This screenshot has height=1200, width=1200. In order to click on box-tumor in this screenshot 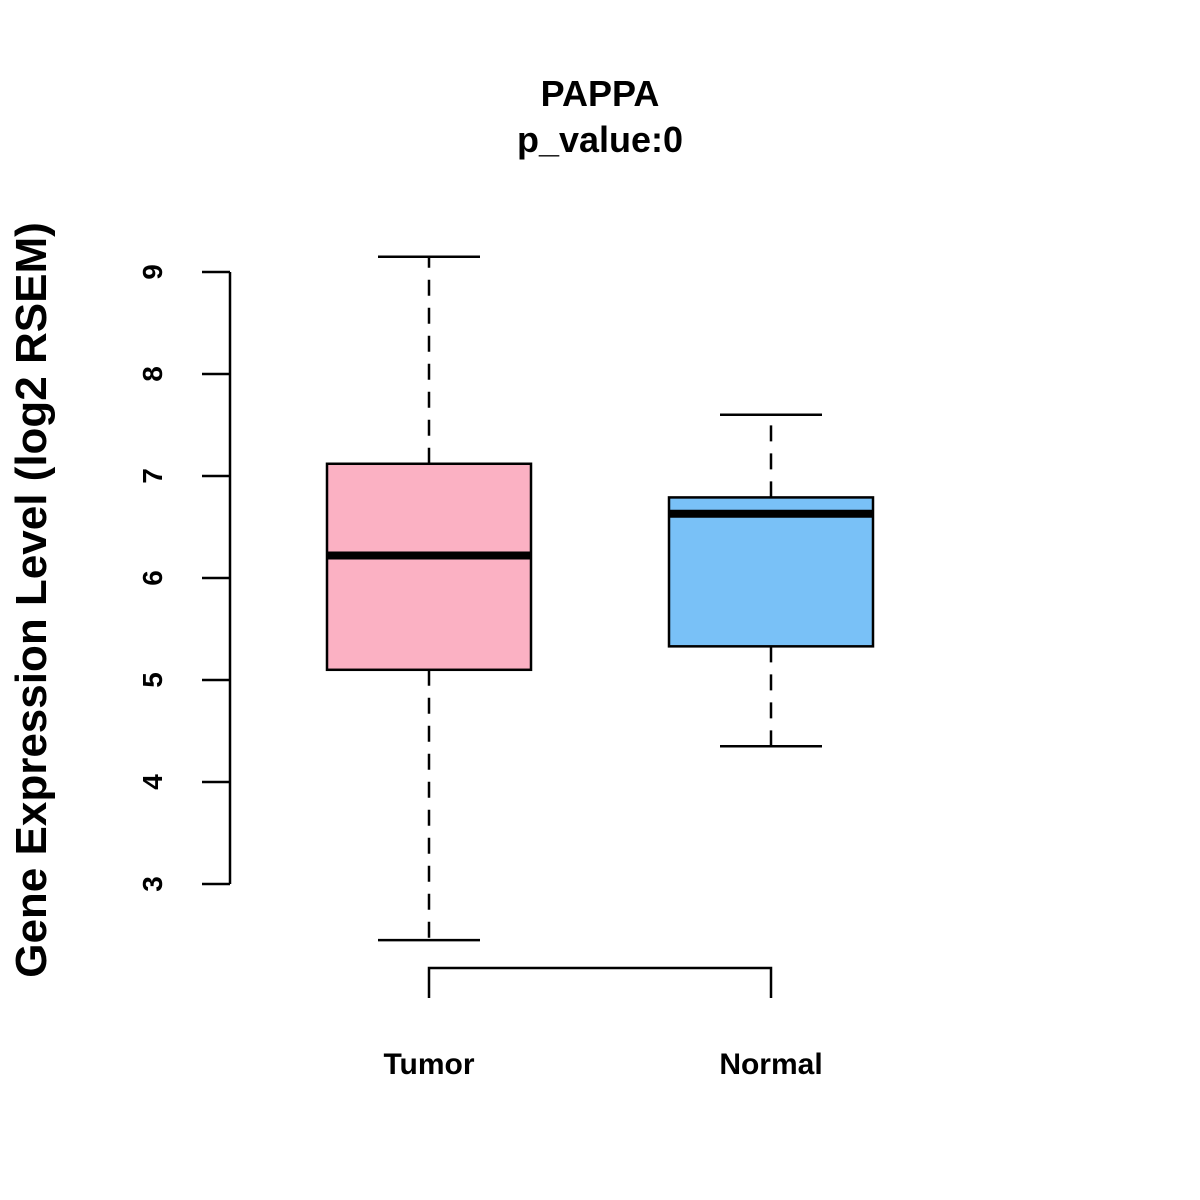, I will do `click(429, 598)`.